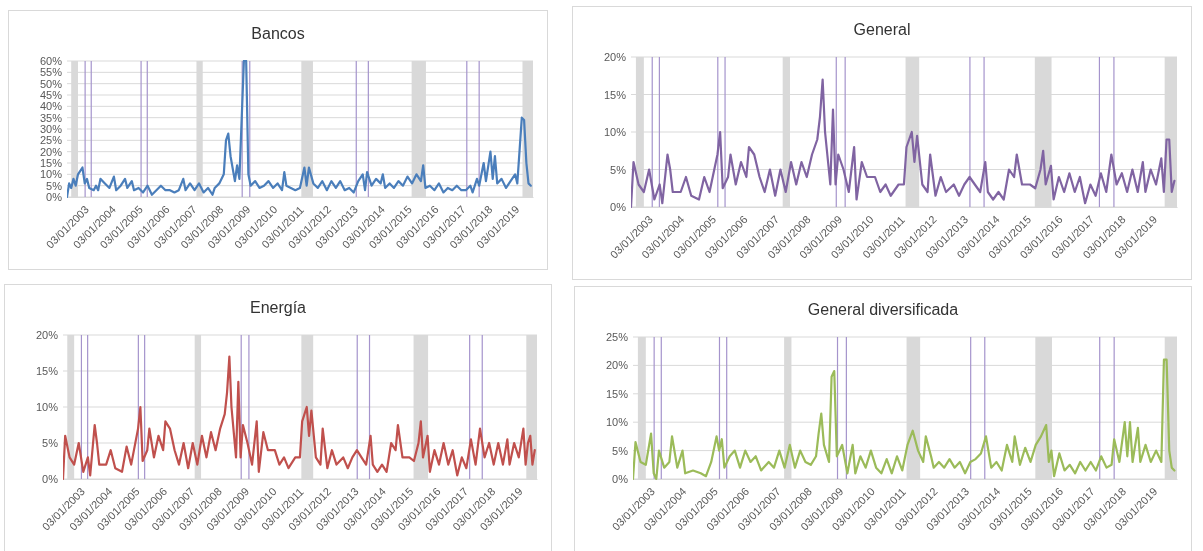  Describe the element at coordinates (883, 309) in the screenshot. I see `chart-title: General diversificada` at that location.